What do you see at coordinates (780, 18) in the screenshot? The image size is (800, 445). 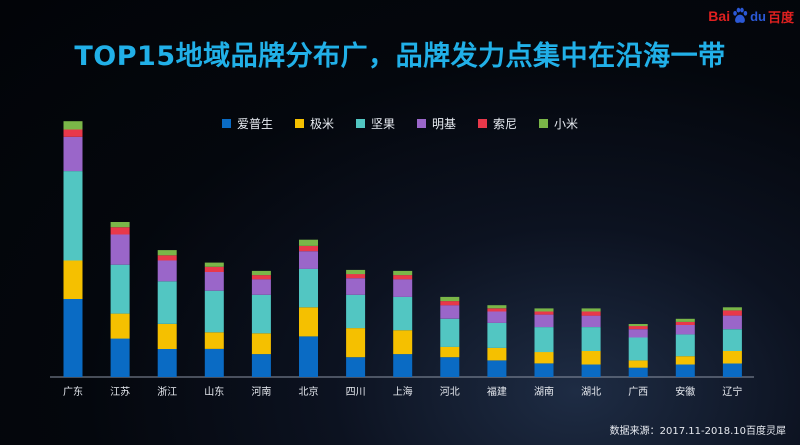 I see `logo-text-cn: 百度` at bounding box center [780, 18].